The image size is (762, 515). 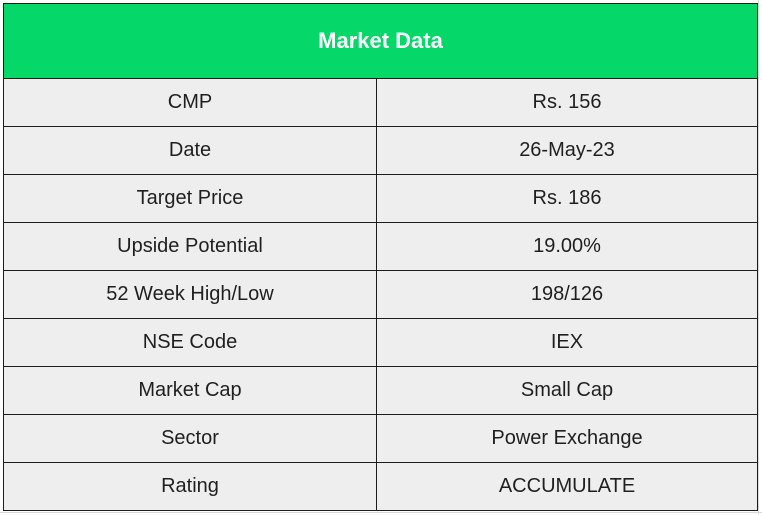 I want to click on table-row: CMP Rs. 156, so click(x=380, y=102).